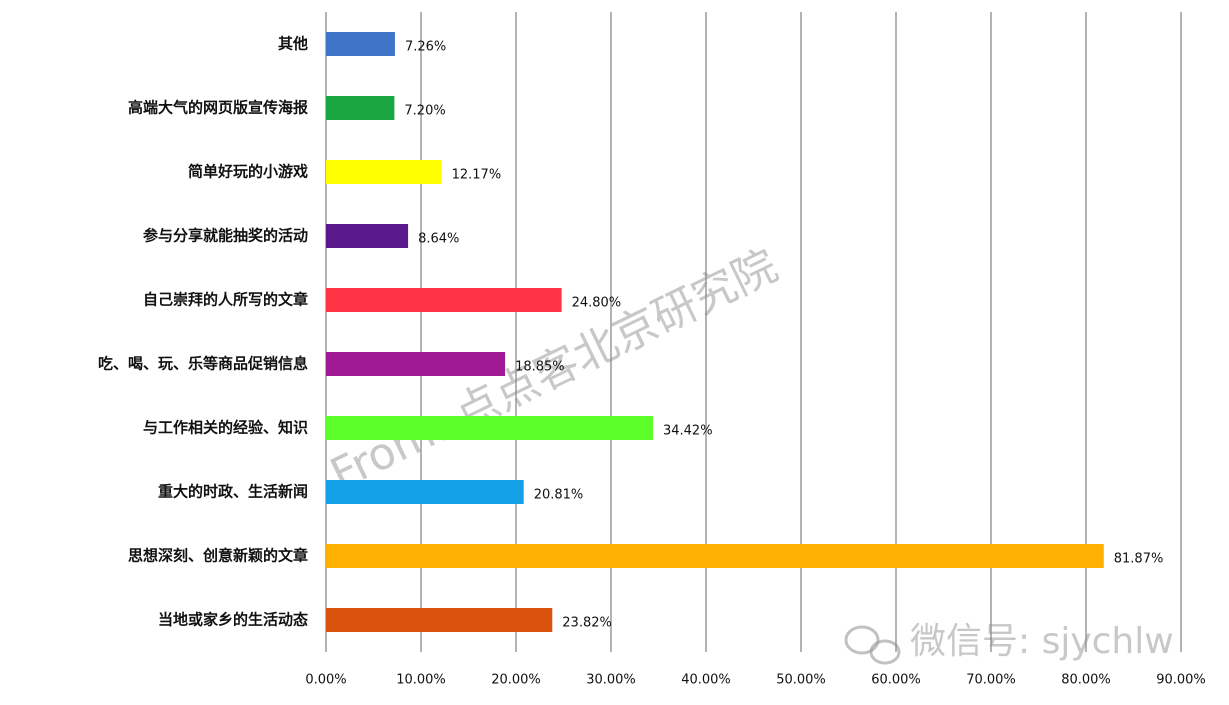 The width and height of the screenshot is (1229, 705). Describe the element at coordinates (233, 620) in the screenshot. I see `category-label: 当地或家乡的生活动态` at that location.